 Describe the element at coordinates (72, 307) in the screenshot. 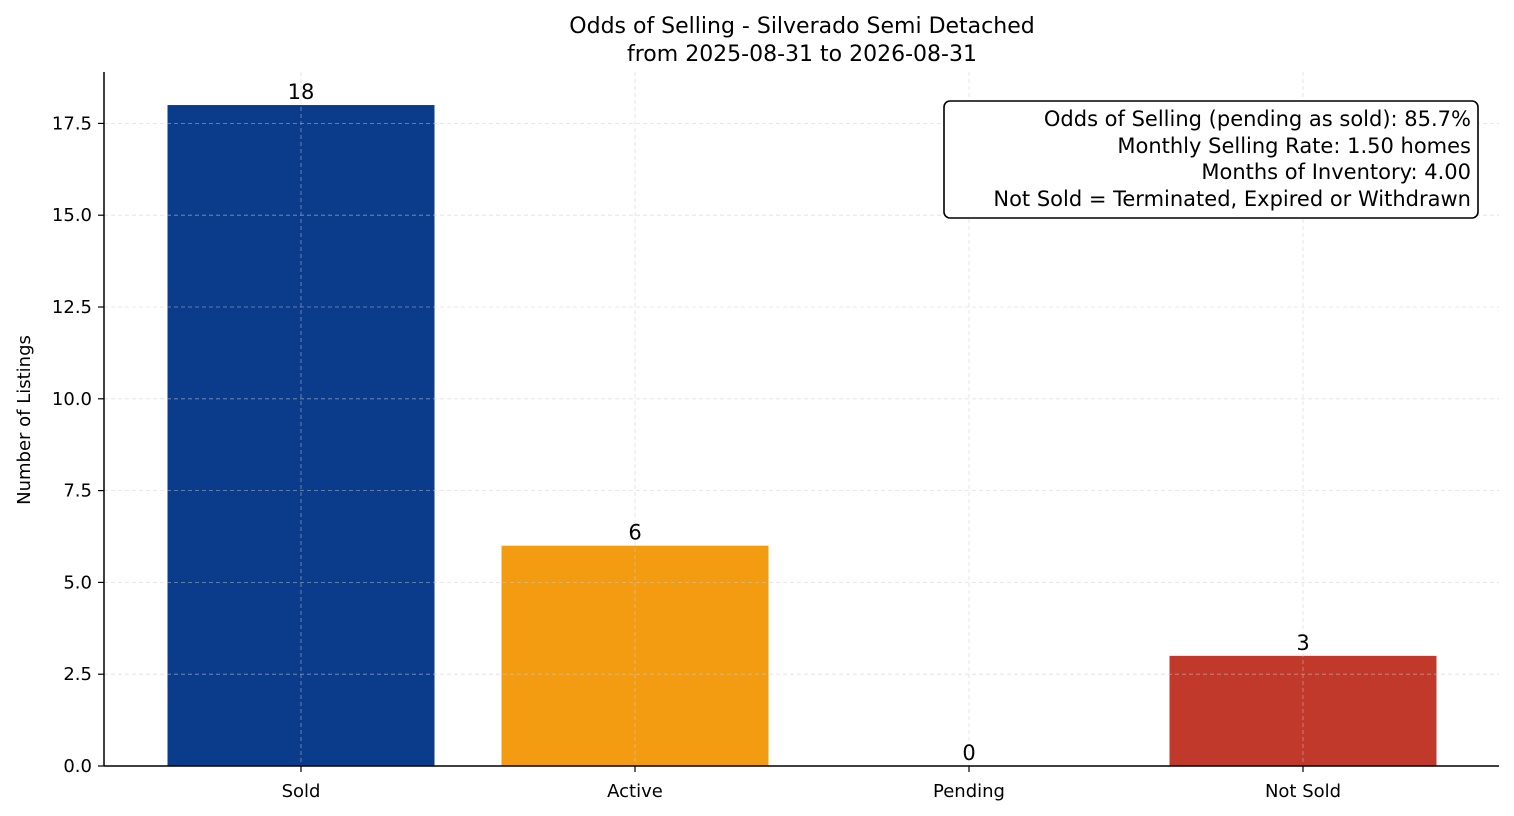

I see `y-tick-label: 12.5` at that location.